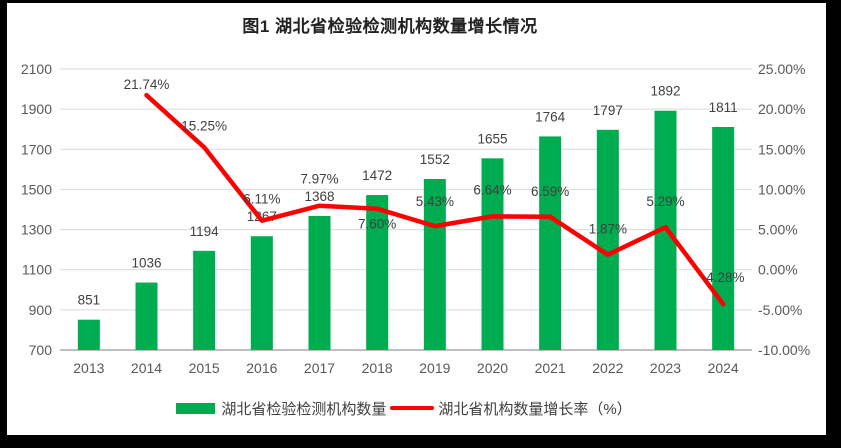 Image resolution: width=841 pixels, height=448 pixels. Describe the element at coordinates (36, 189) in the screenshot. I see `left-axis-tick: 1500` at that location.